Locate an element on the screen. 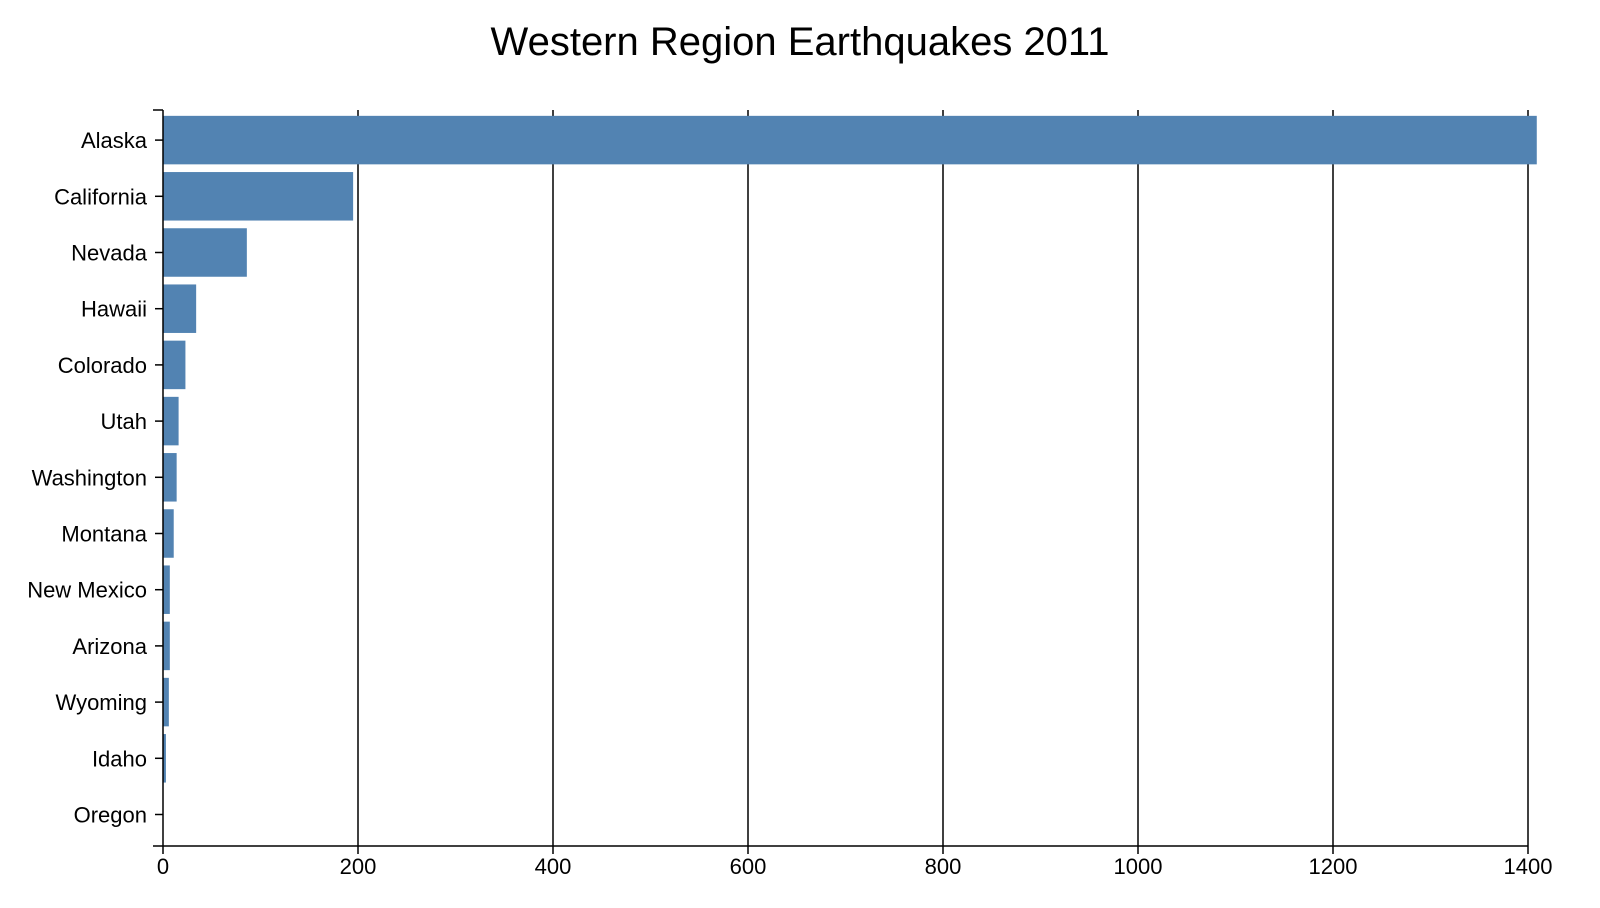  x-axis: 0 200 400 600 800 1000 1200 1400 is located at coordinates (855, 862).